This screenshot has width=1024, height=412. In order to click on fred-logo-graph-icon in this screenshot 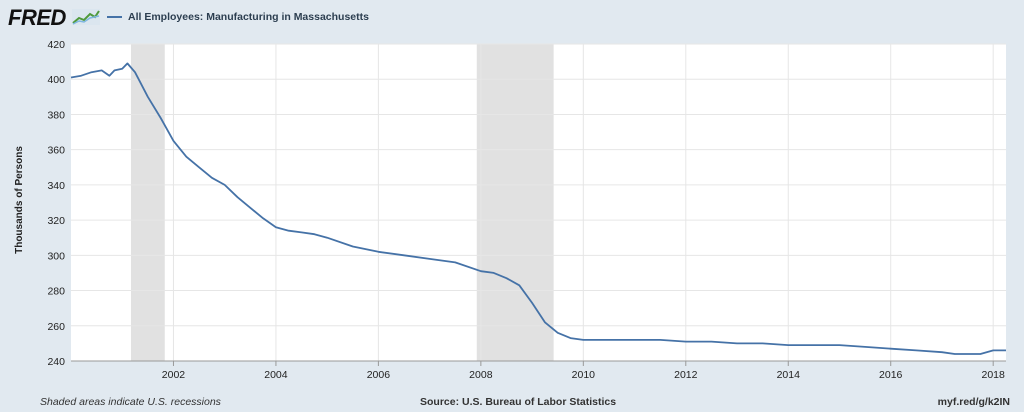, I will do `click(86, 17)`.